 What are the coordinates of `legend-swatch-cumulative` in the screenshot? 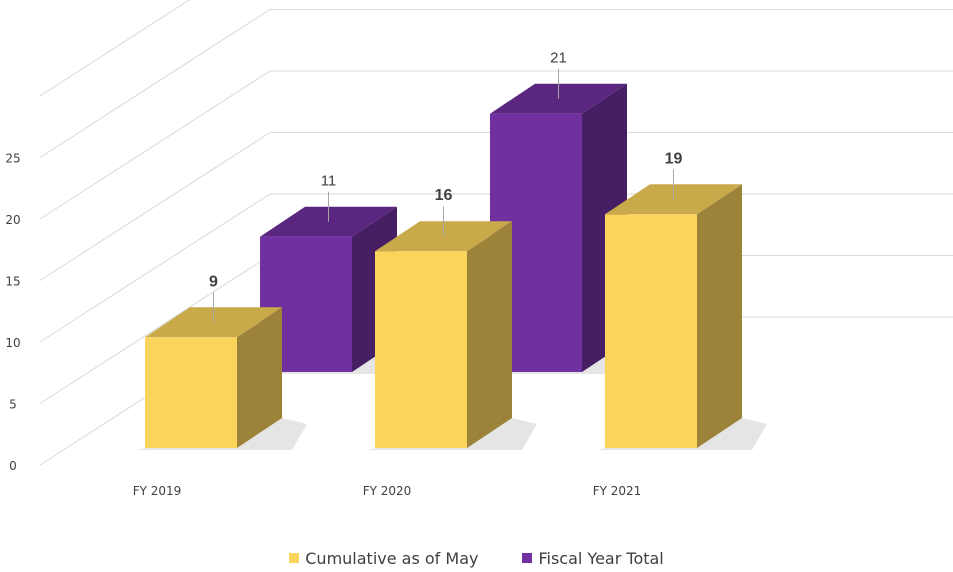 It's located at (294, 558).